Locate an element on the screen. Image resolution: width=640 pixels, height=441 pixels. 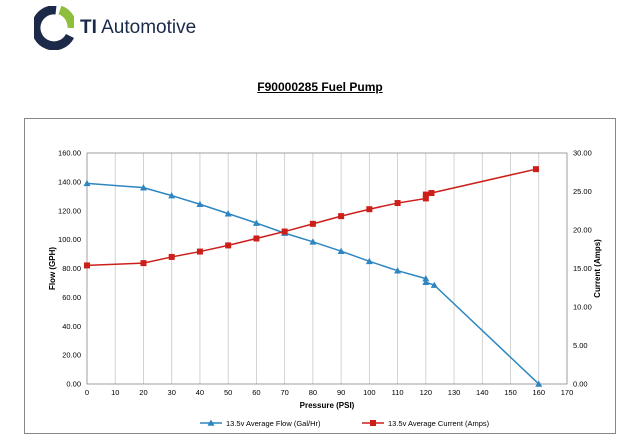
y-left-tick-label: 100.00 is located at coordinates (69, 239).